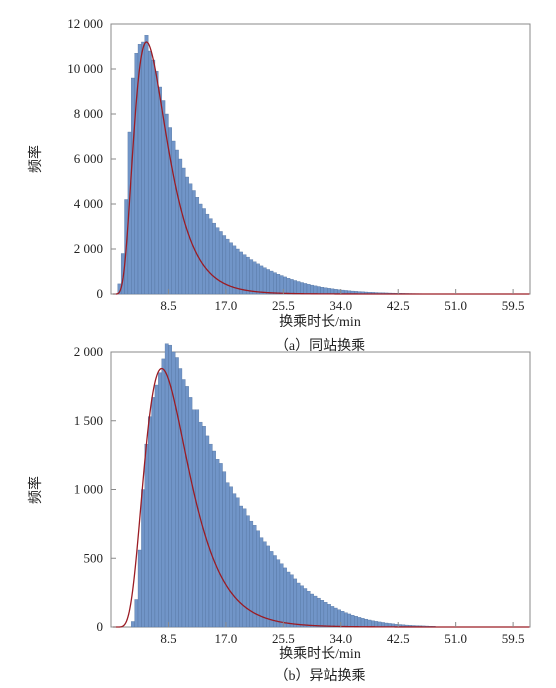  Describe the element at coordinates (88, 248) in the screenshot. I see `y-tick-label: 2 000` at that location.